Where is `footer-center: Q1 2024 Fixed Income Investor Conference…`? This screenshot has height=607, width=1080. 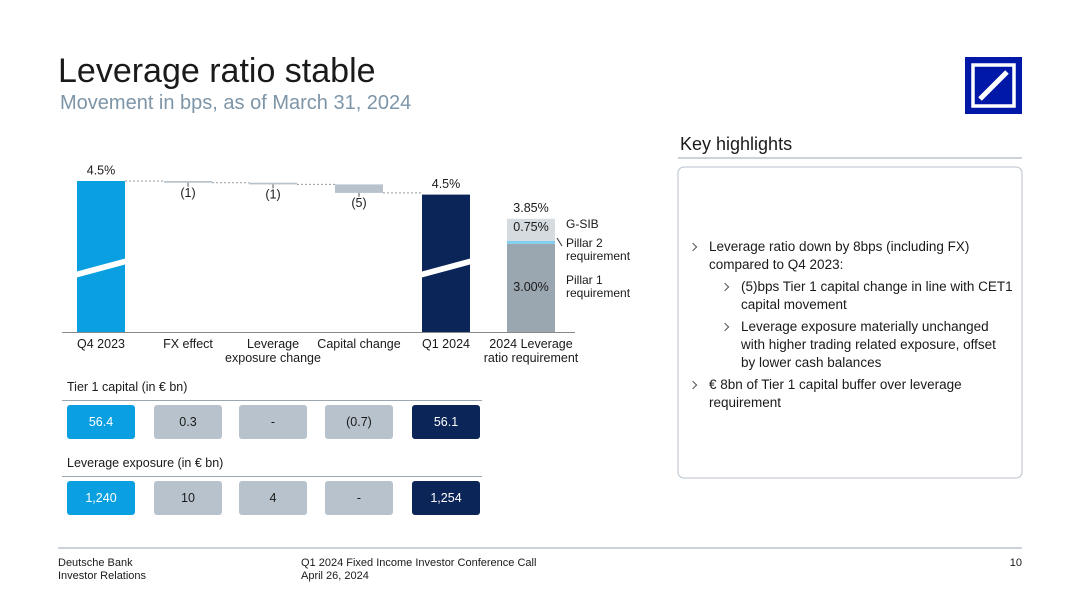
footer-center: Q1 2024 Fixed Income Investor Conference… is located at coordinates (418, 570).